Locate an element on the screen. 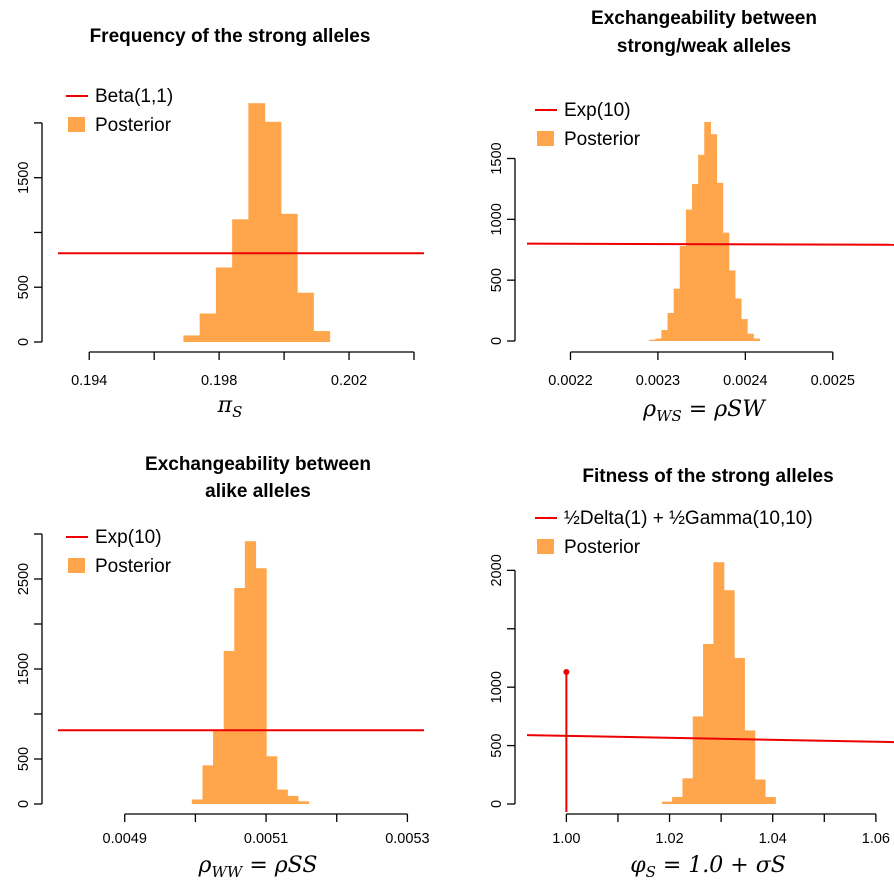  chart-title: alike alleles is located at coordinates (258, 491).